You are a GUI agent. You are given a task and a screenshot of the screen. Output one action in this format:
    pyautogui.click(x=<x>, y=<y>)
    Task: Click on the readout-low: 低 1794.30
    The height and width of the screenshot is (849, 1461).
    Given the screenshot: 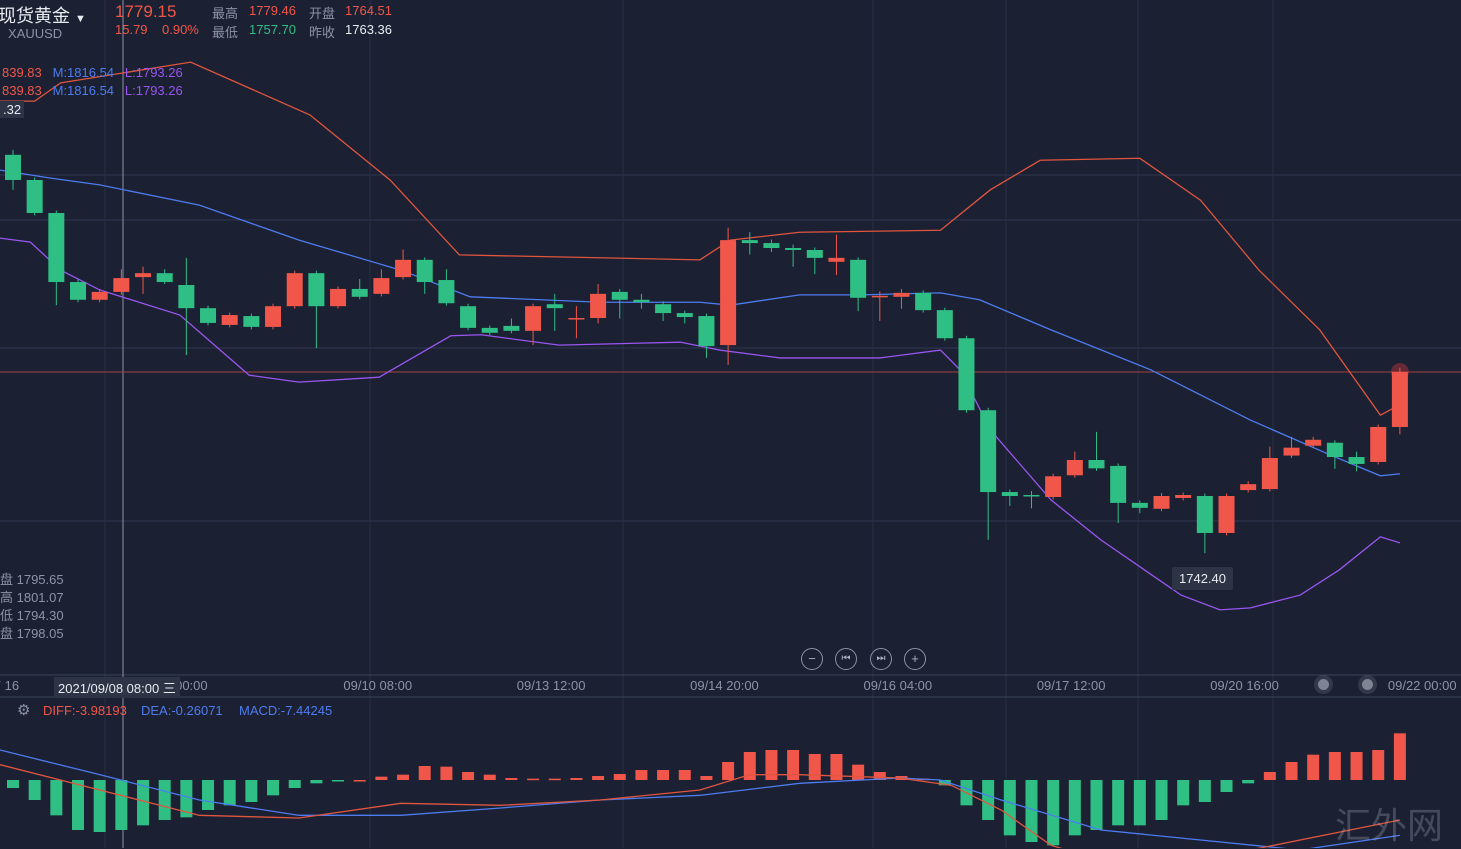 What is the action you would take?
    pyautogui.click(x=32, y=614)
    